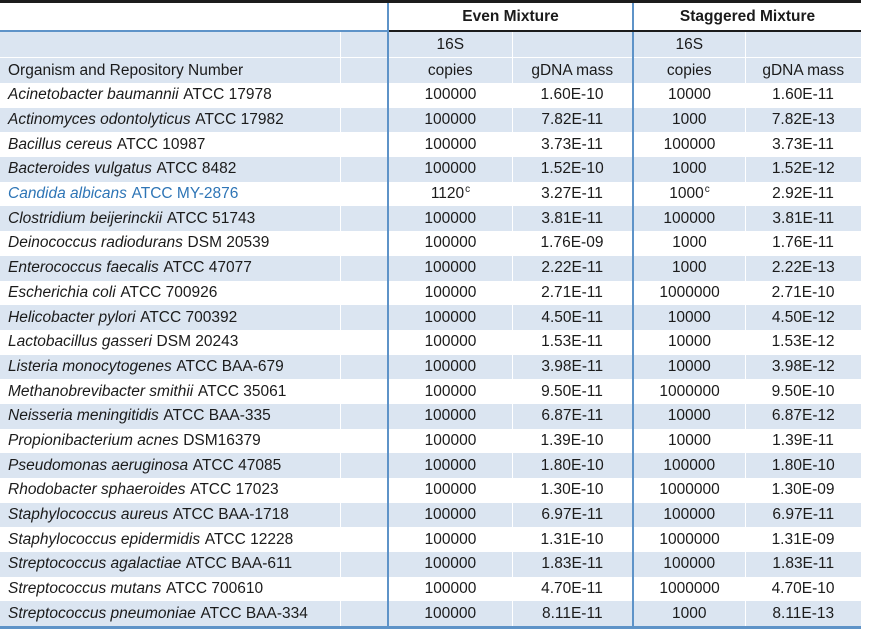  What do you see at coordinates (689, 44) in the screenshot?
I see `staggered-16s-label: 16S` at bounding box center [689, 44].